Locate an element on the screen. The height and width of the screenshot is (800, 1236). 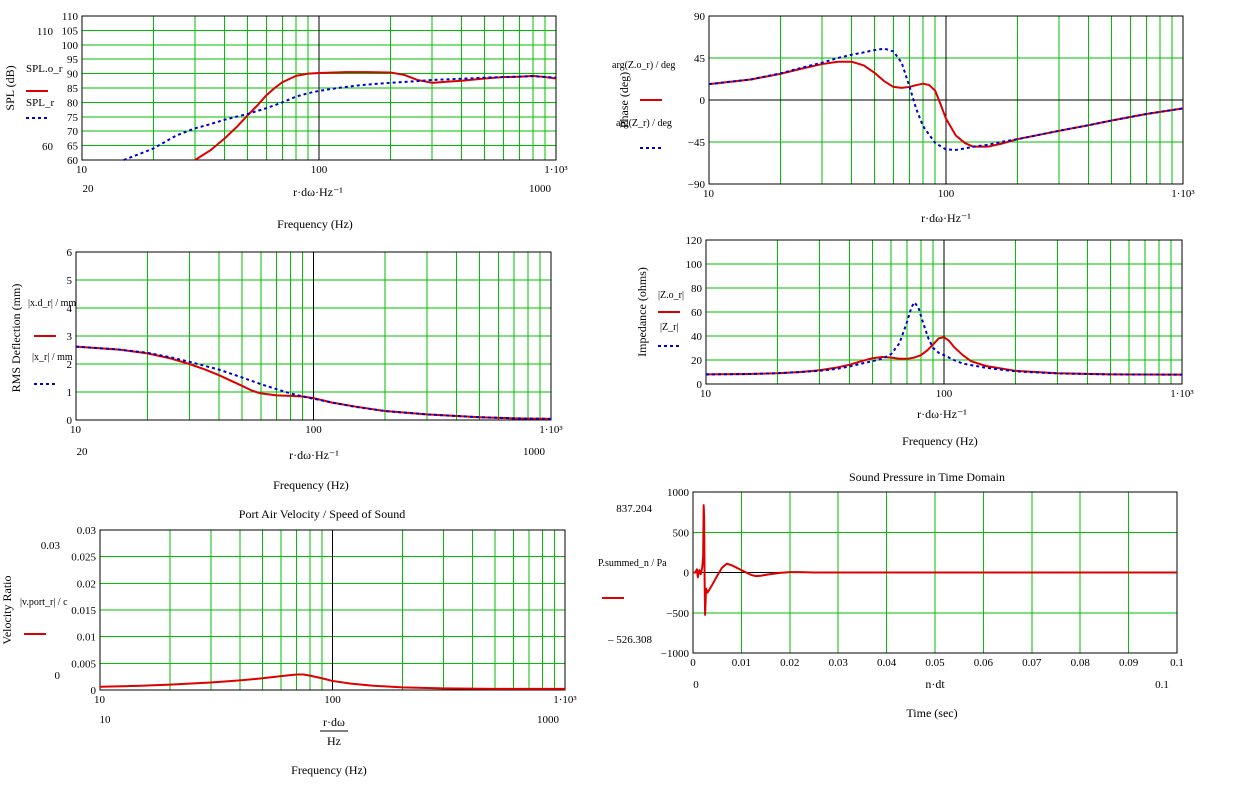
port-y-axis-label: Velocity Ratio is located at coordinates (7, 610).